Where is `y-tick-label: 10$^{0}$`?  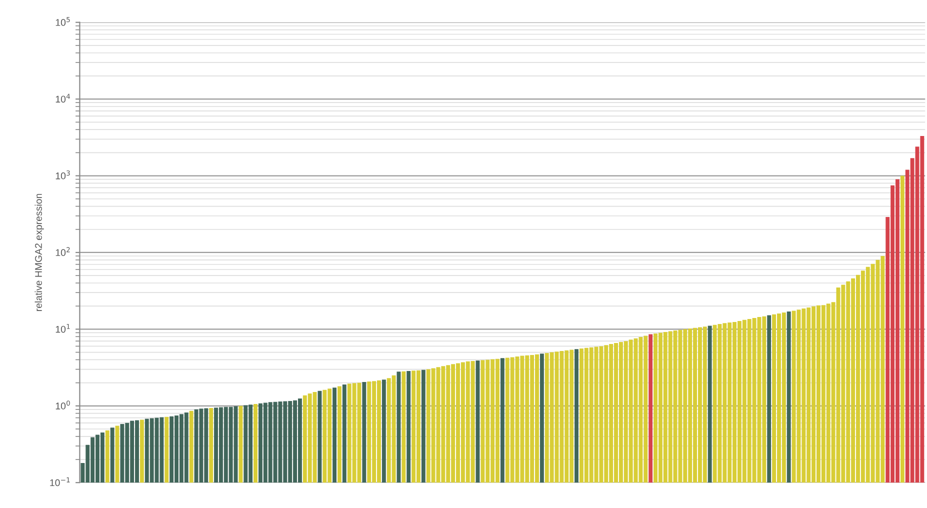 y-tick-label: 10$^{0}$ is located at coordinates (63, 405).